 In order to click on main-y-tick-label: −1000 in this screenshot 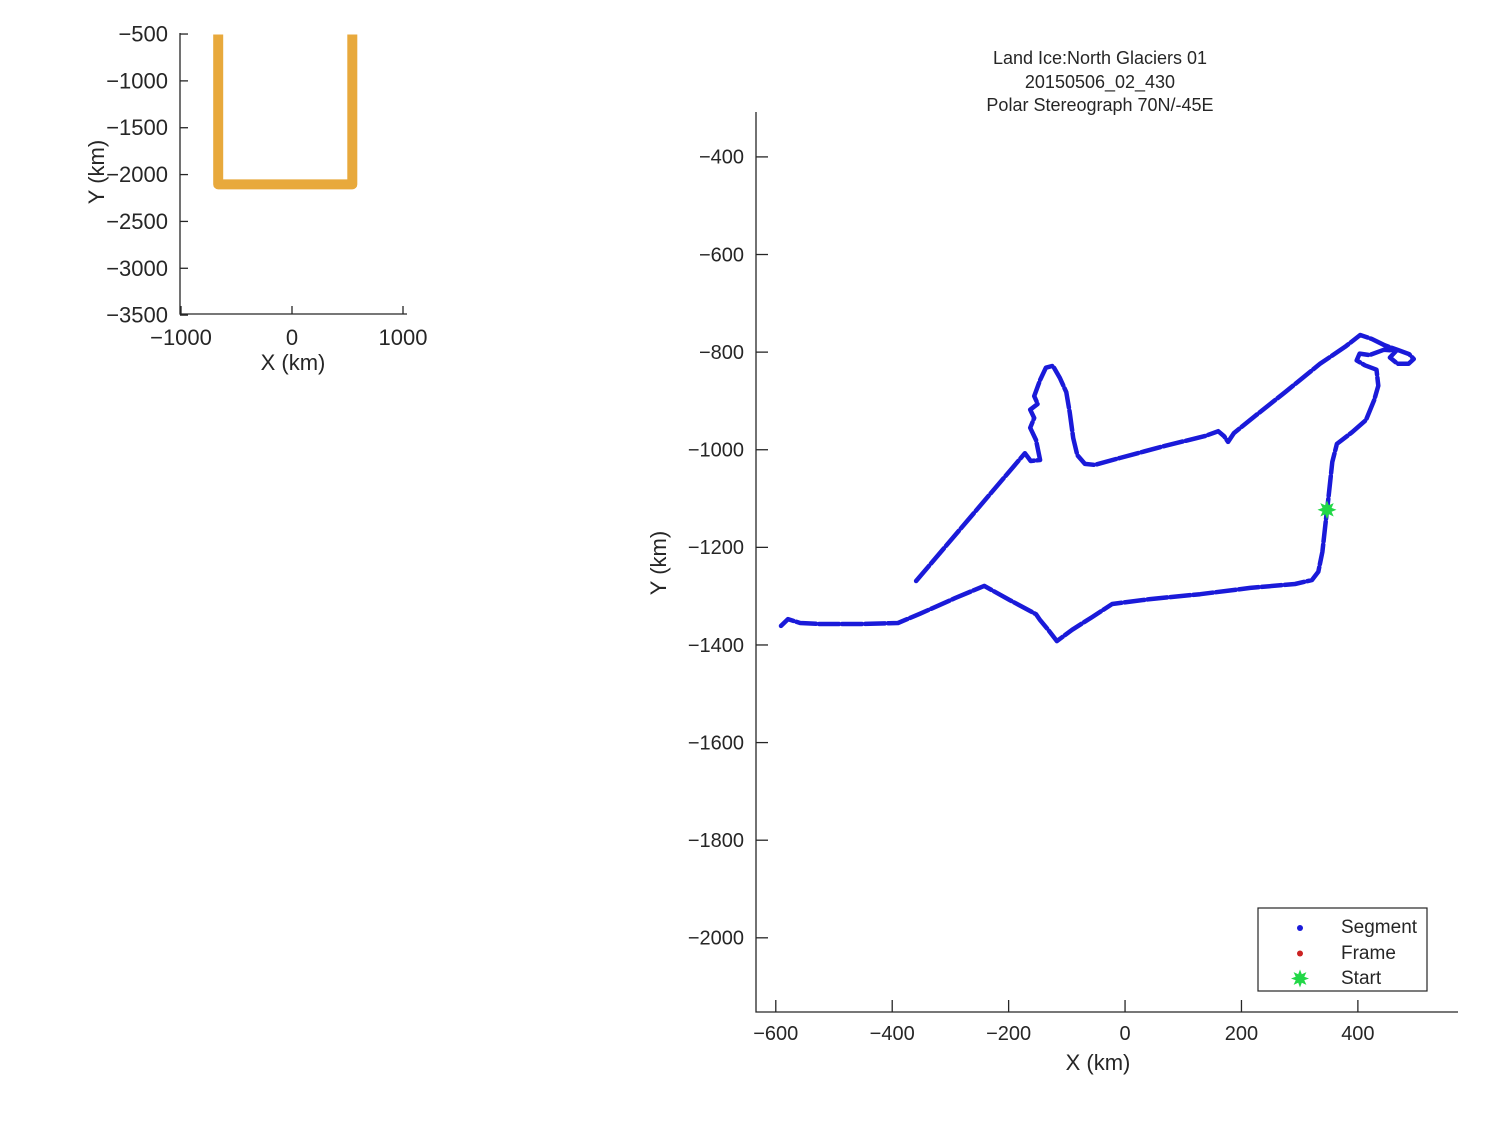, I will do `click(716, 451)`.